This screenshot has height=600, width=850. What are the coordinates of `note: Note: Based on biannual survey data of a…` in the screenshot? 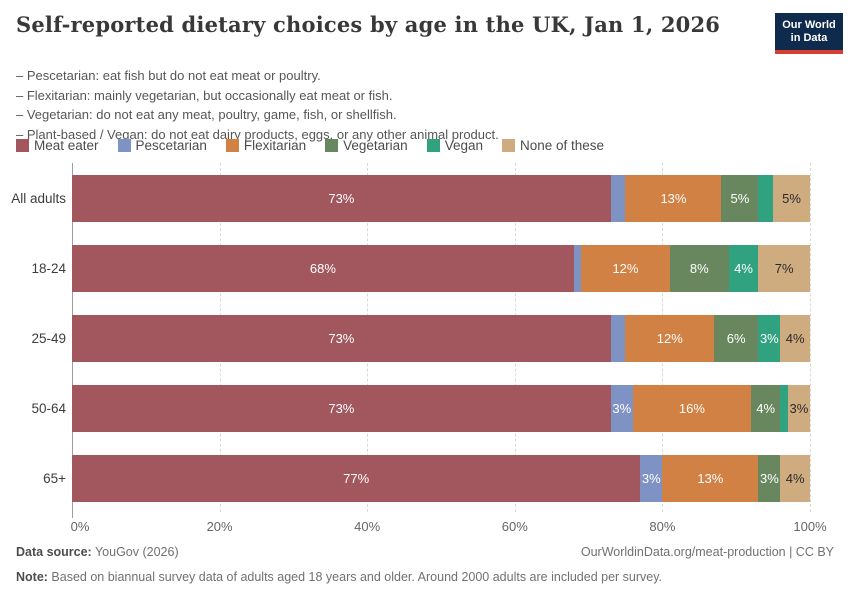 It's located at (339, 577).